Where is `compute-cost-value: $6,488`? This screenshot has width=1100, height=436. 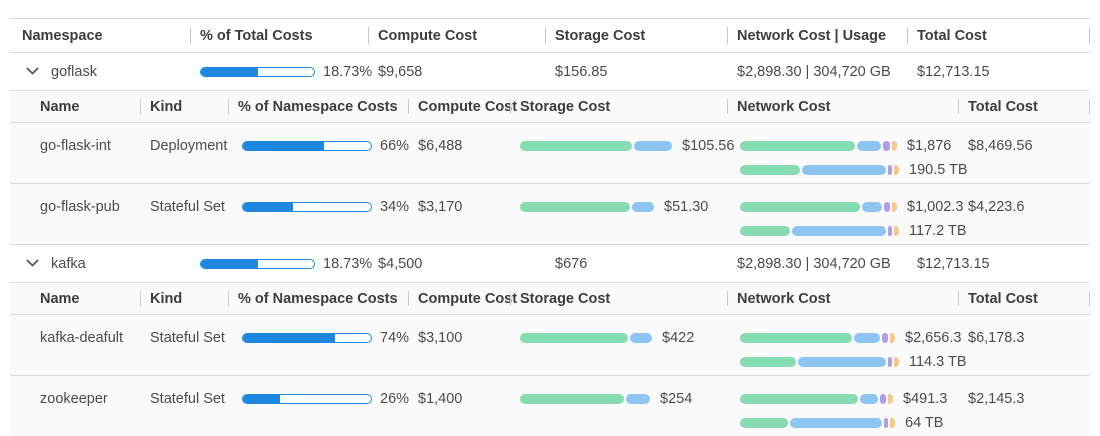 compute-cost-value: $6,488 is located at coordinates (440, 146).